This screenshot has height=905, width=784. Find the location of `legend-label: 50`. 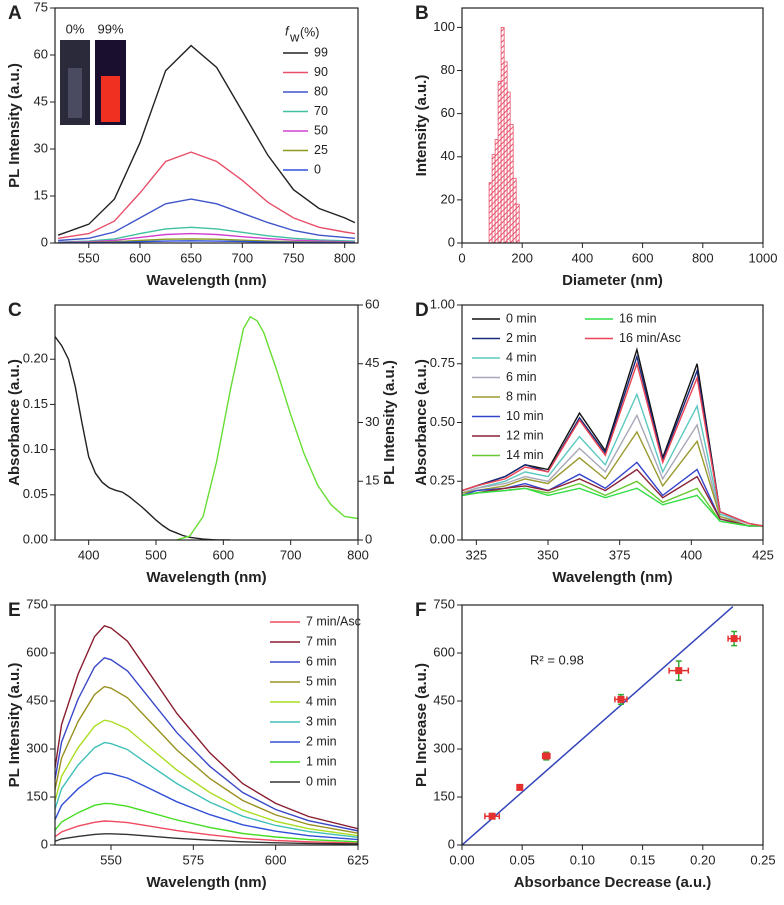

legend-label: 50 is located at coordinates (321, 130).